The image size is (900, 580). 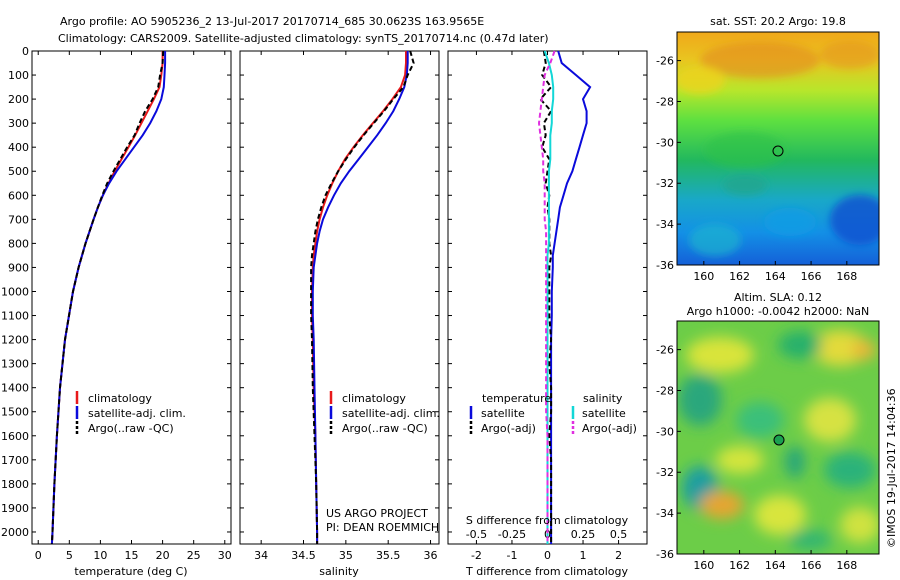 I want to click on difference-x-label: T difference from climatology, so click(x=546, y=571).